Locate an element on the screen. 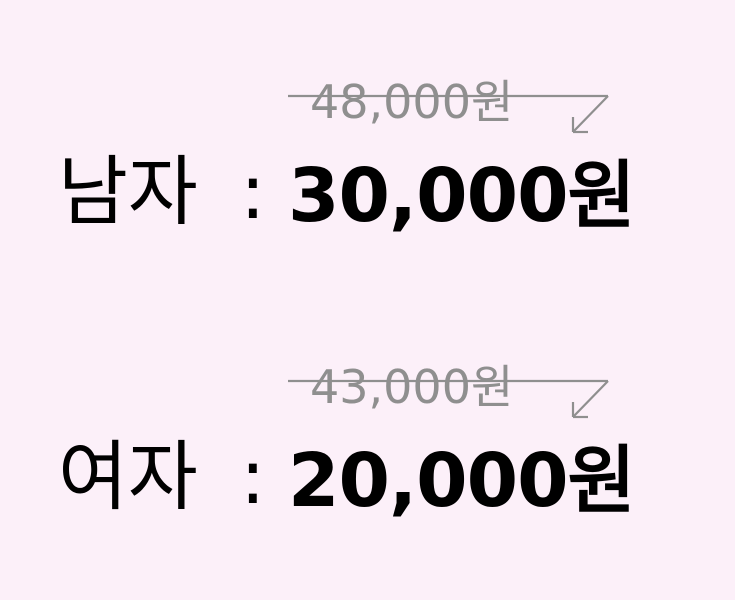 The width and height of the screenshot is (735, 600). gender-label-men: 남자 is located at coordinates (128, 191).